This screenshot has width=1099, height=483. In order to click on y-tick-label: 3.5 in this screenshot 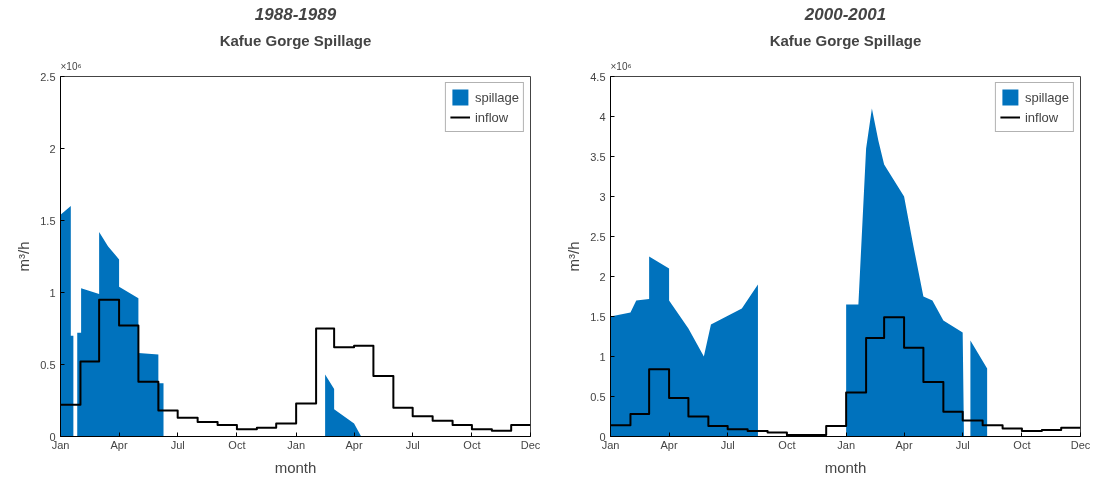, I will do `click(598, 156)`.